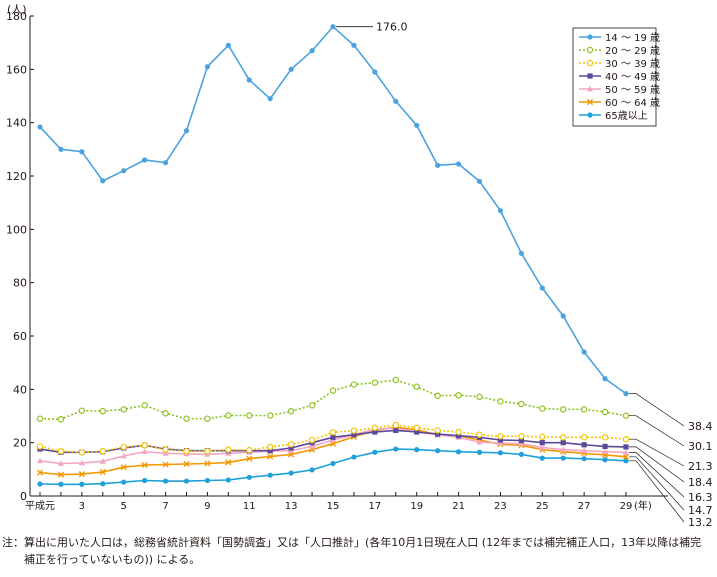  Describe the element at coordinates (542, 506) in the screenshot. I see `x-tick-label: 25` at that location.